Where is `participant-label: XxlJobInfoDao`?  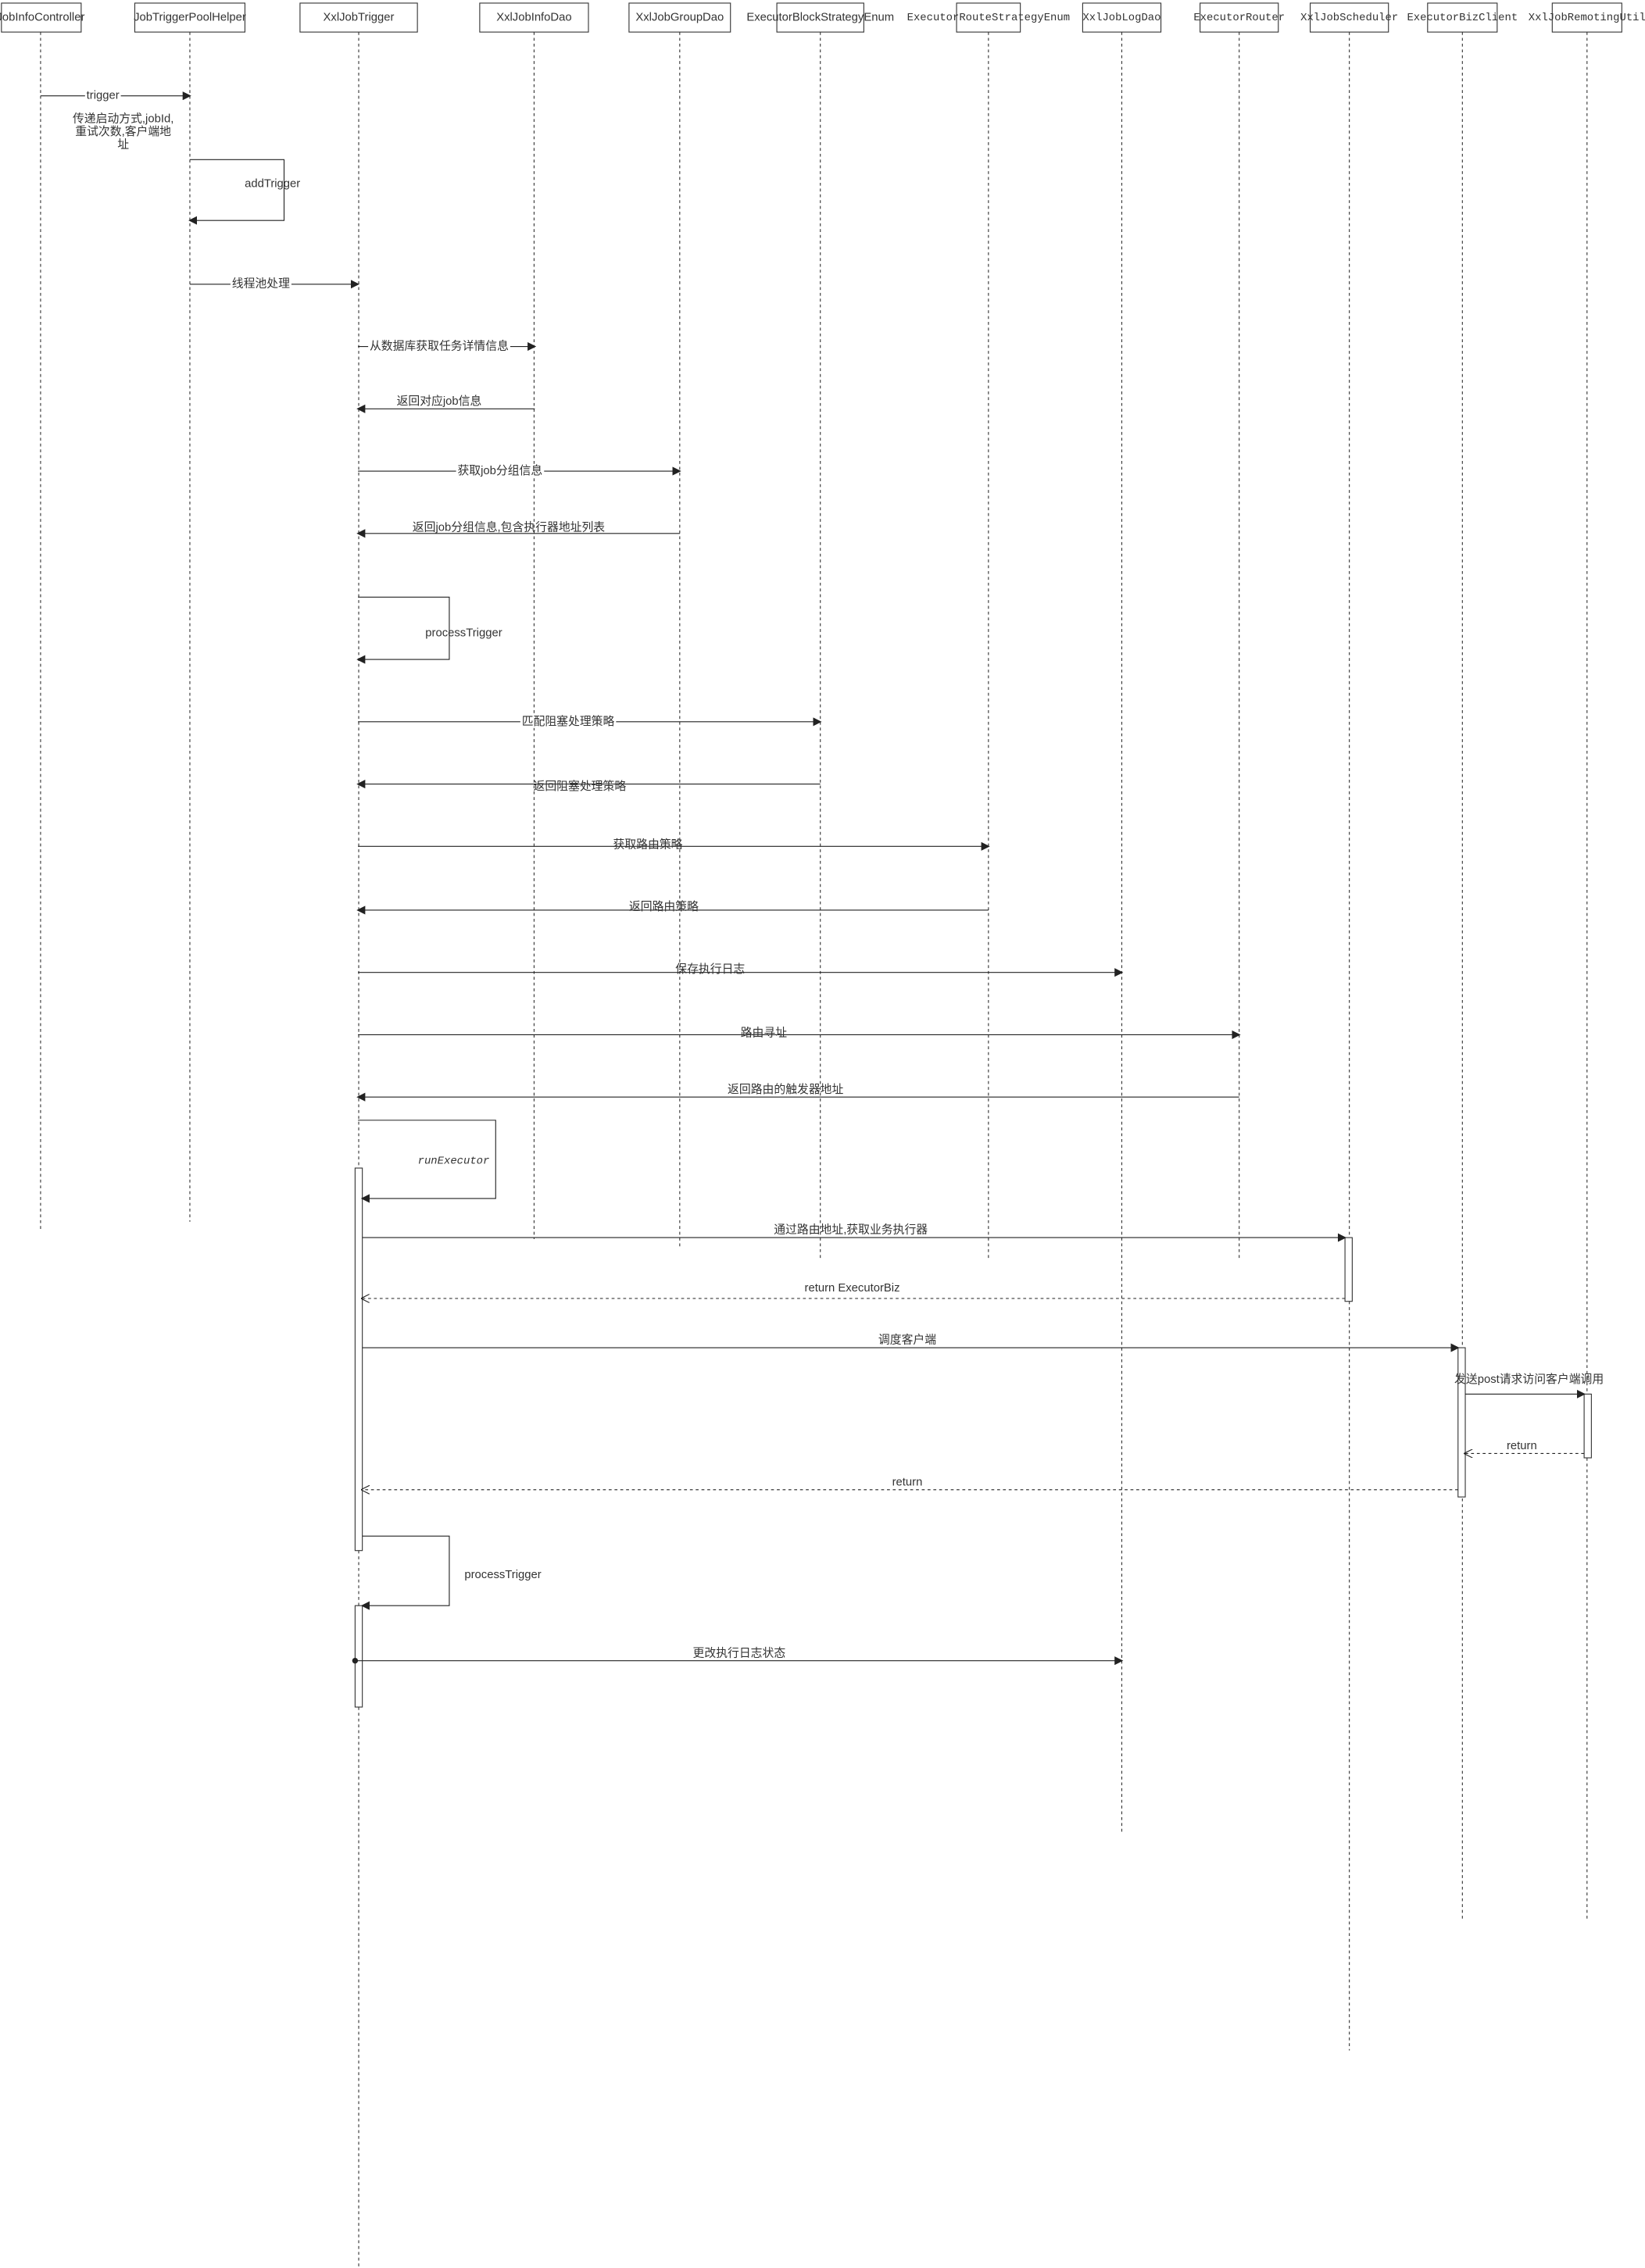 participant-label: XxlJobInfoDao is located at coordinates (533, 17).